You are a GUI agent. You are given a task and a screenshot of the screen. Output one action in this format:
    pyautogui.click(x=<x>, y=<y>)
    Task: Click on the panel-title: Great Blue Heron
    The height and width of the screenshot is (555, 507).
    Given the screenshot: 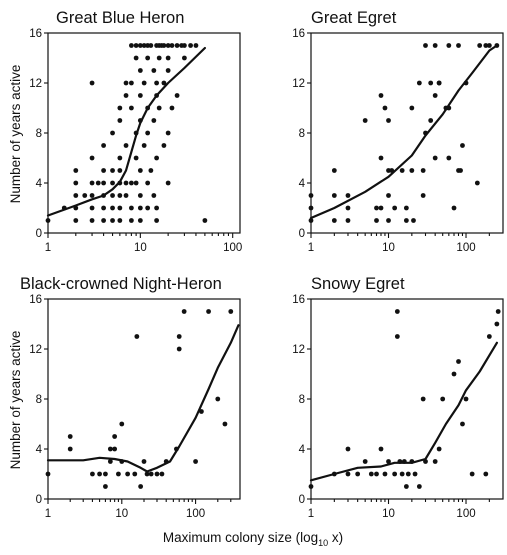 What is the action you would take?
    pyautogui.click(x=120, y=18)
    